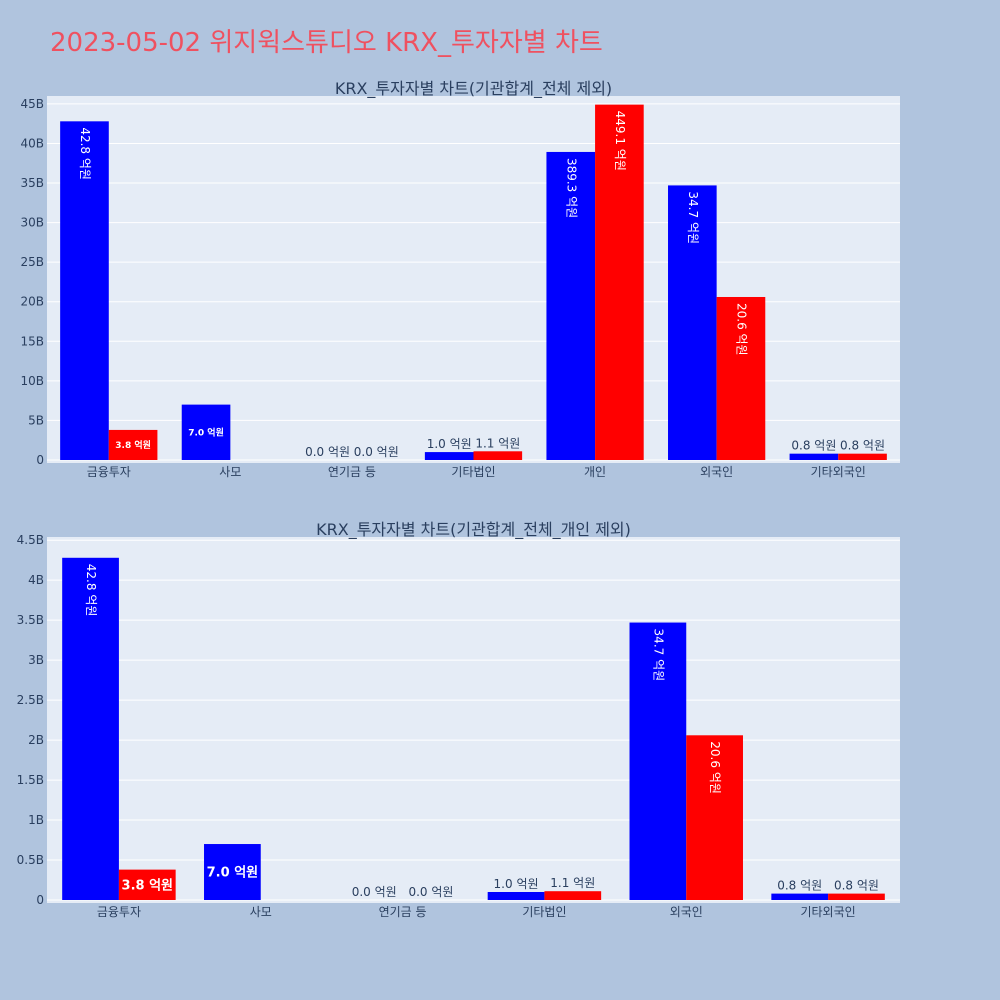  I want to click on chart-title: KRX_투자자별 차트(기관합계_전체_개인 제외), so click(473, 530).